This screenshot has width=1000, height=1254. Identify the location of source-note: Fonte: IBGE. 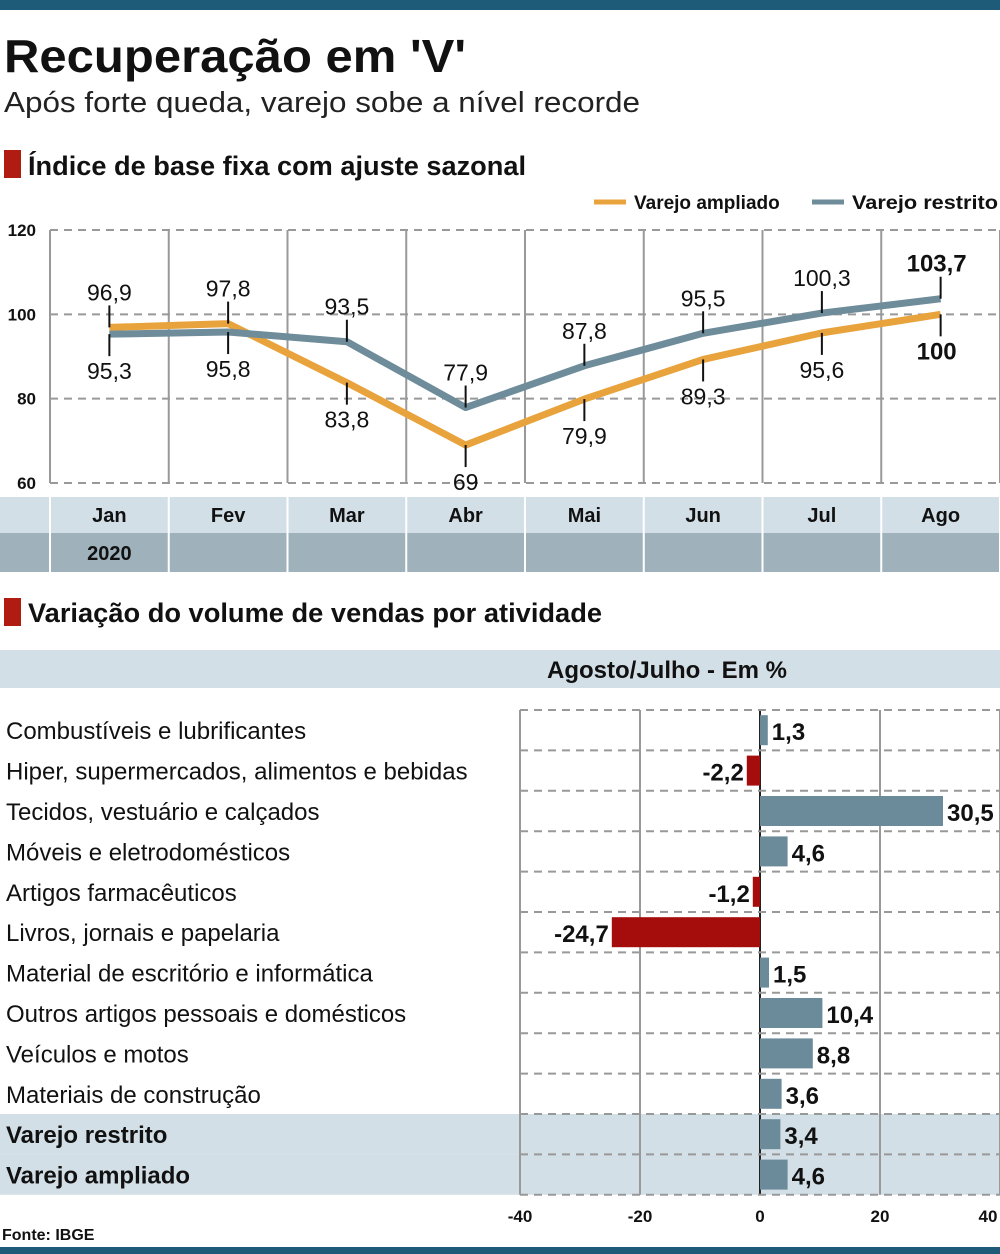
(48, 1235).